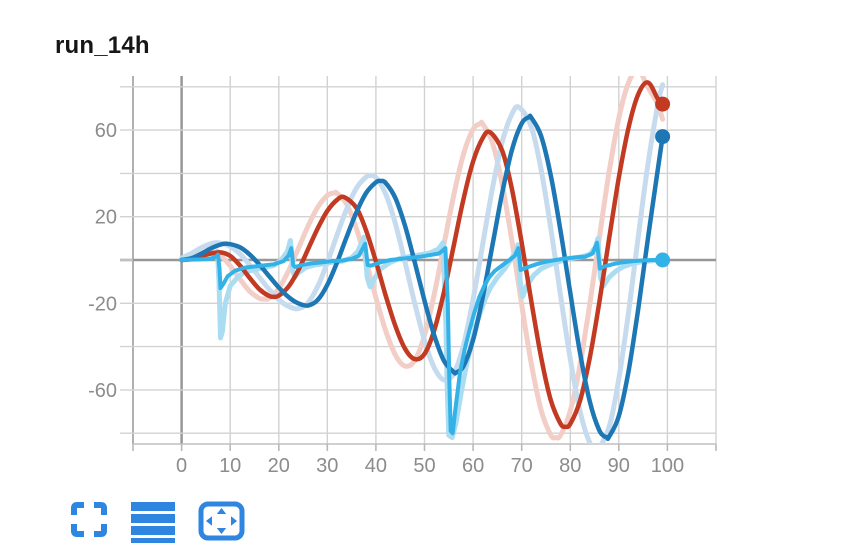 The image size is (856, 554). I want to click on svg-text: 80, so click(570, 466).